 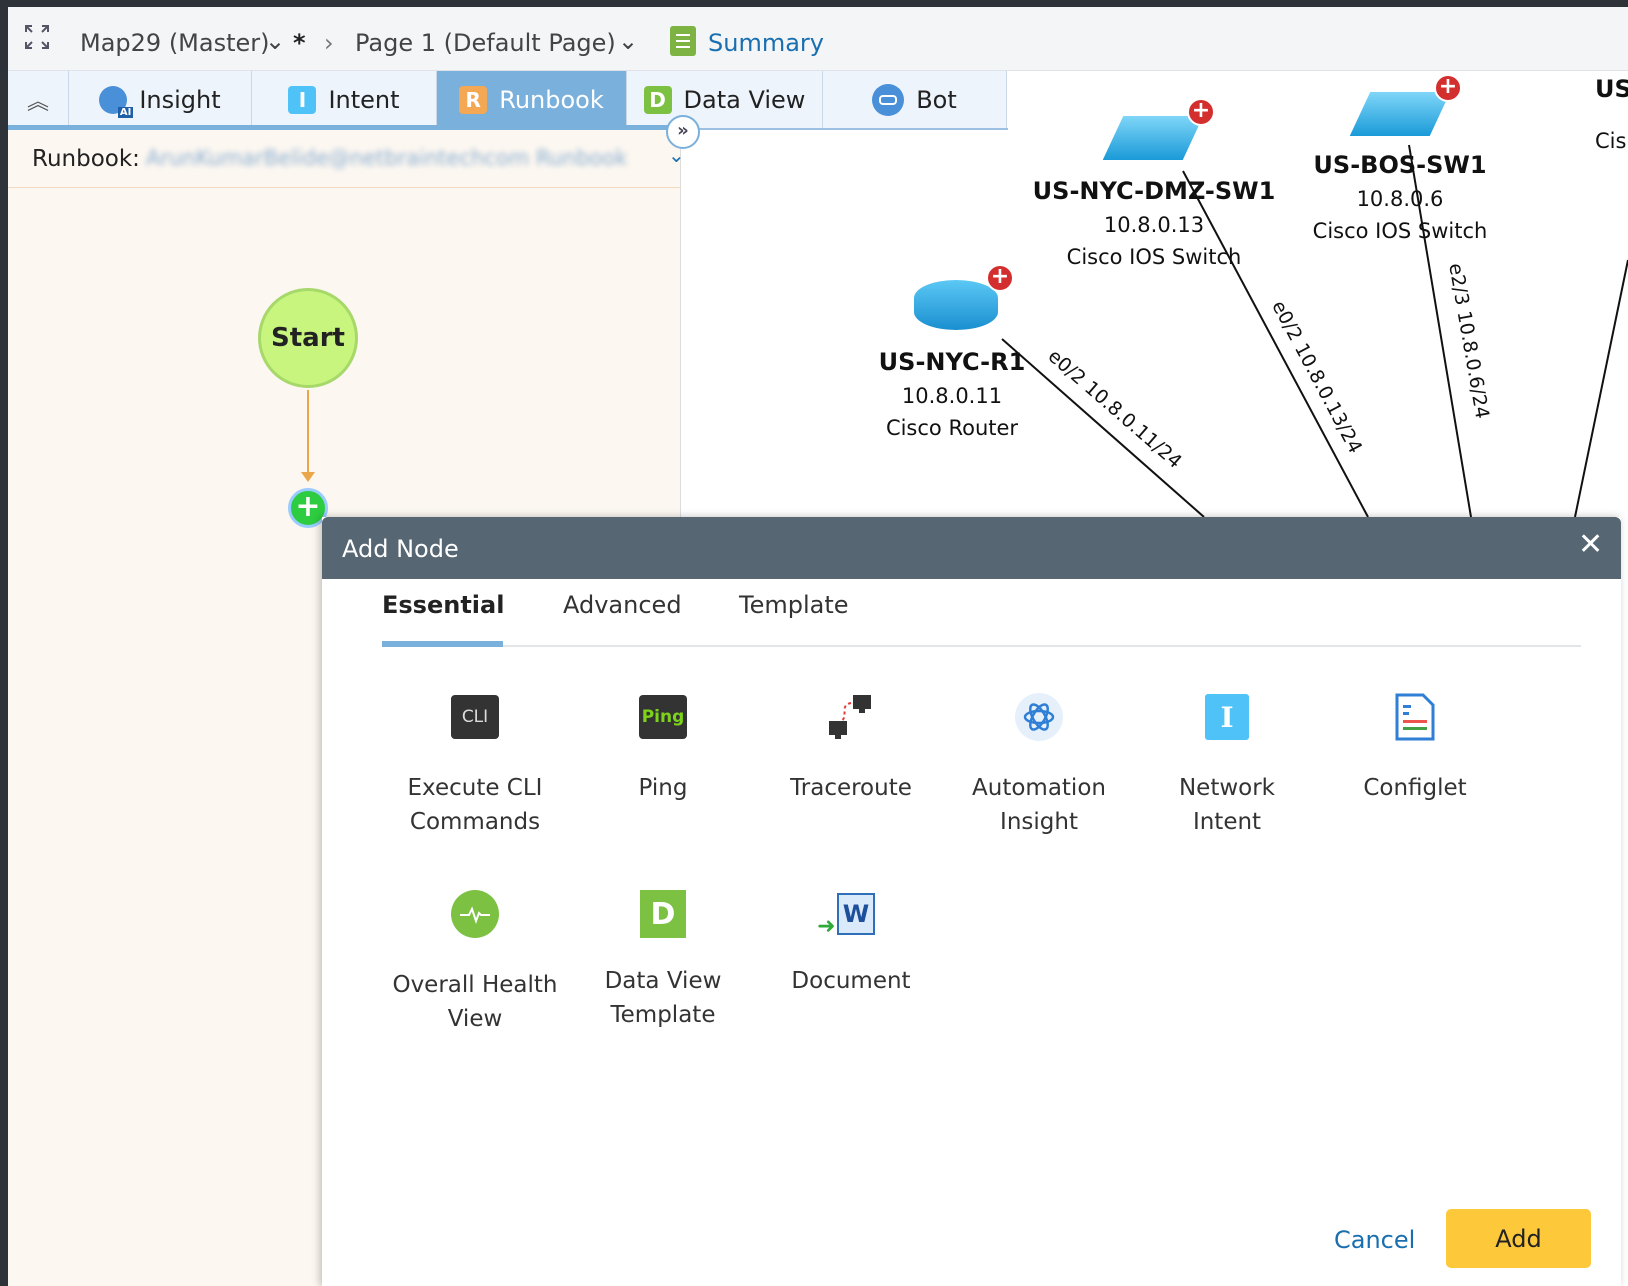 What do you see at coordinates (766, 43) in the screenshot?
I see `summary-link: Summary` at bounding box center [766, 43].